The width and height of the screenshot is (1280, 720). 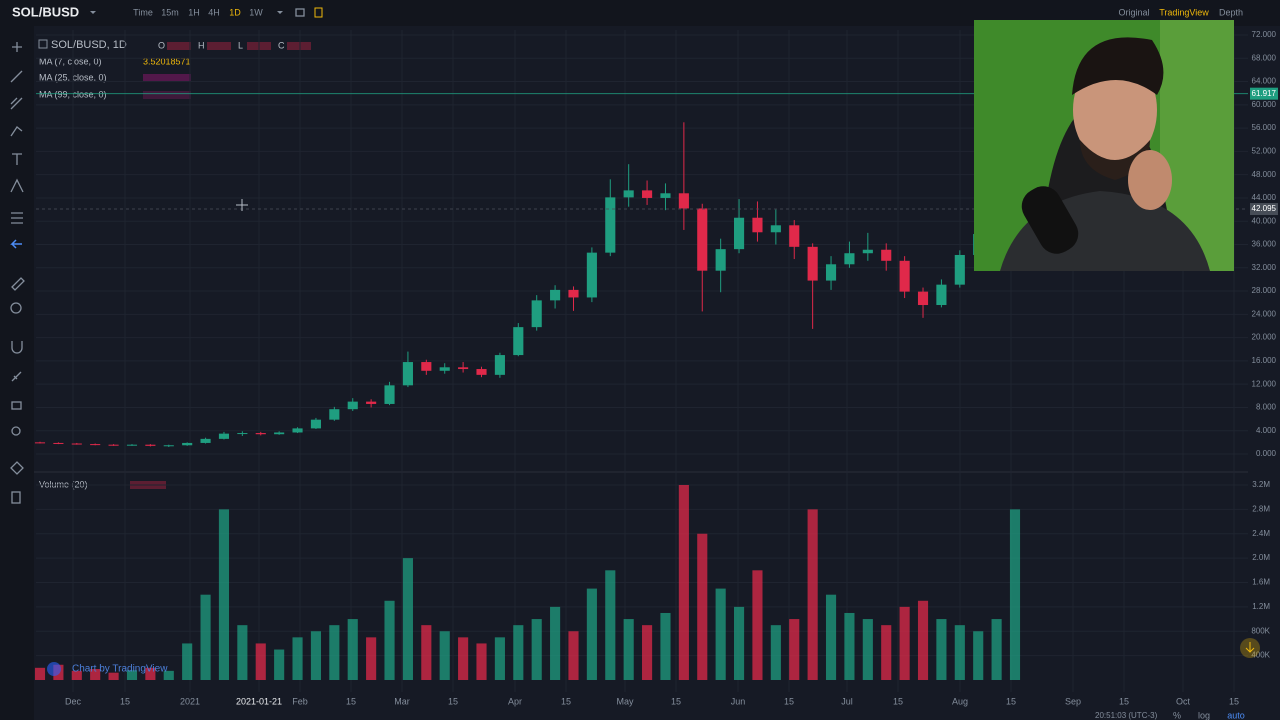 I want to click on delete-tool, so click(x=16, y=497).